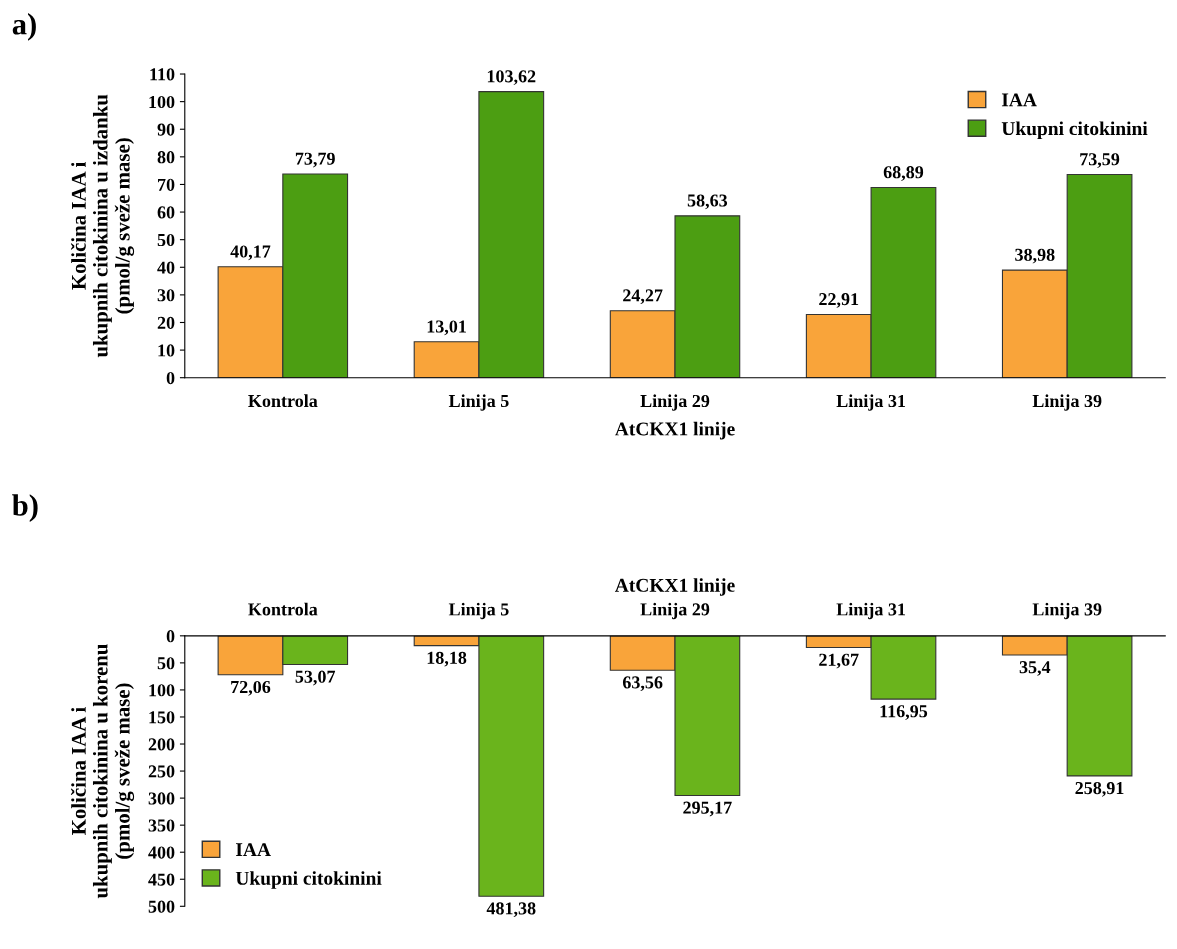  What do you see at coordinates (161, 825) in the screenshot?
I see `y-tick-label: 350` at bounding box center [161, 825].